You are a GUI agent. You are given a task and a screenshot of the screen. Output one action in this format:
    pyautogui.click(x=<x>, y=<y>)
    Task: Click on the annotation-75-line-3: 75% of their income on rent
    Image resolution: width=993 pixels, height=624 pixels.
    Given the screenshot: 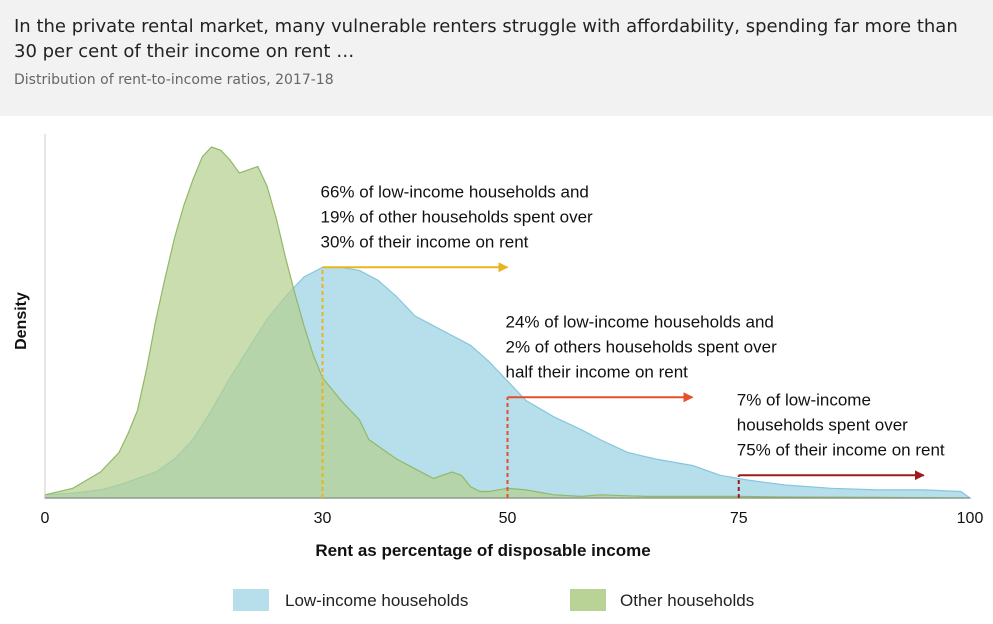 What is the action you would take?
    pyautogui.click(x=841, y=449)
    